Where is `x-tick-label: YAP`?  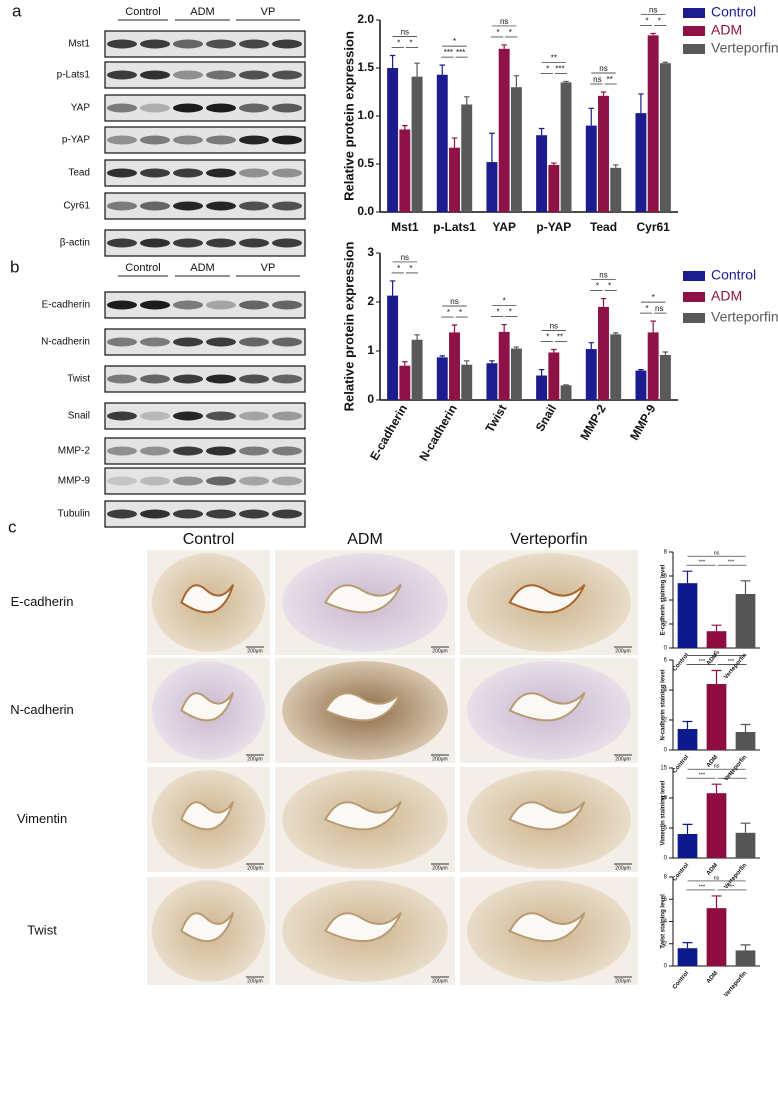
x-tick-label: YAP is located at coordinates (504, 227).